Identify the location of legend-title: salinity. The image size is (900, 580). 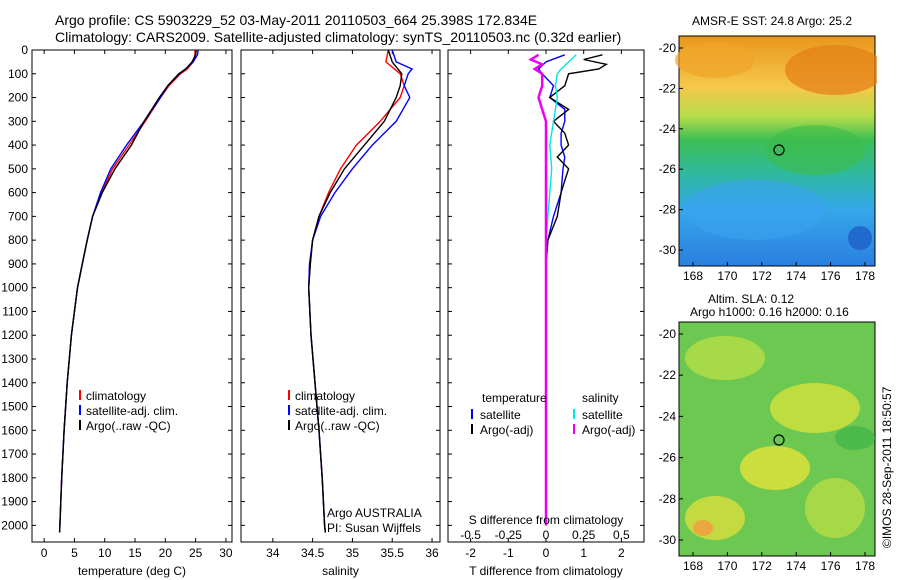
(600, 398).